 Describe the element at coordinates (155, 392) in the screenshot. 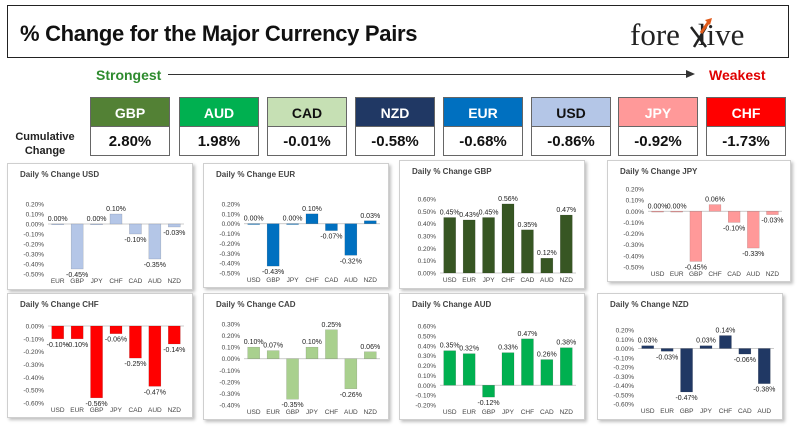

I see `data-label: -0.47%` at that location.